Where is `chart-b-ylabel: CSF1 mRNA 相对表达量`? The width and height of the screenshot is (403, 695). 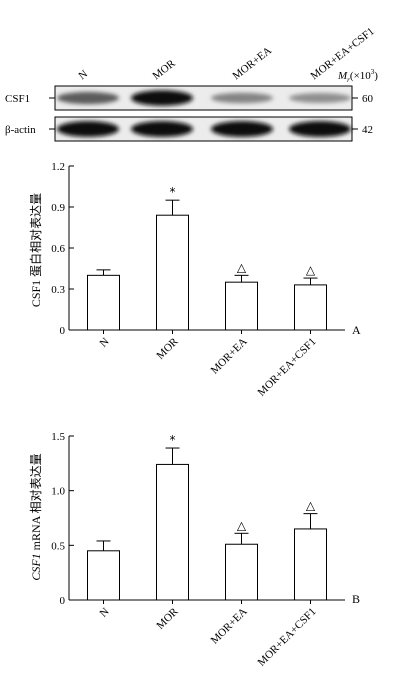
chart-b-ylabel: CSF1 mRNA 相对表达量 is located at coordinates (36, 516).